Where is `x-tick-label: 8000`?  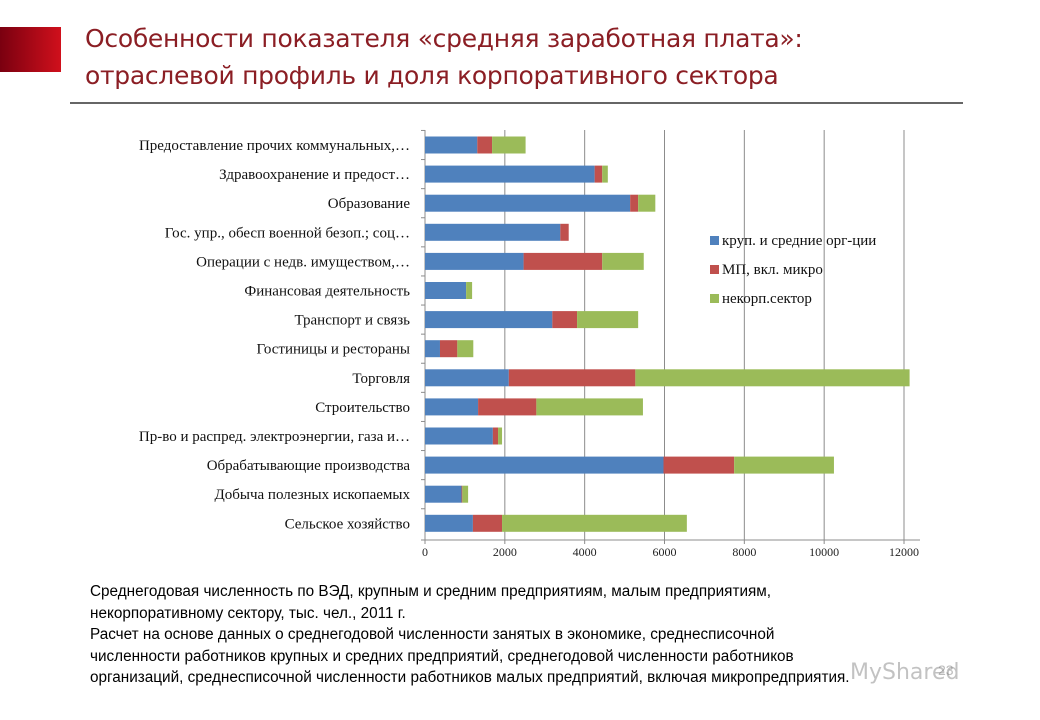
x-tick-label: 8000 is located at coordinates (744, 552).